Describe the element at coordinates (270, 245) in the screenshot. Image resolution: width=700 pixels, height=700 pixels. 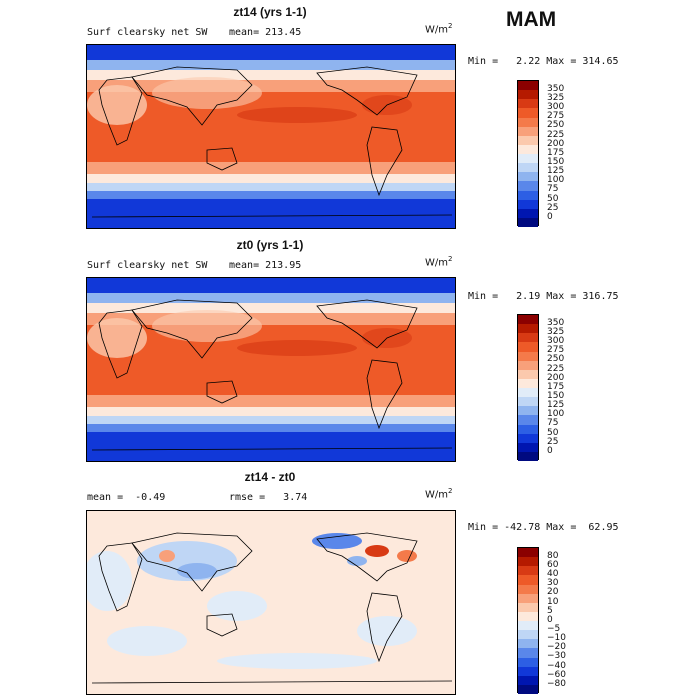
I see `panel-2-title: zt0 (yrs 1-1)` at that location.